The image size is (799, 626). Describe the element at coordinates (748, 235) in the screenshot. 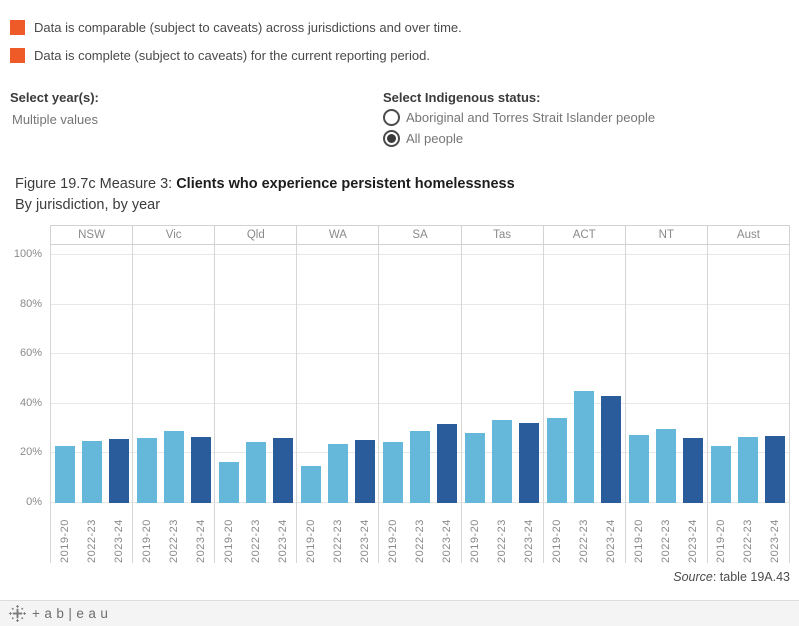

I see `jurisdiction-header-aust: Aust` at that location.